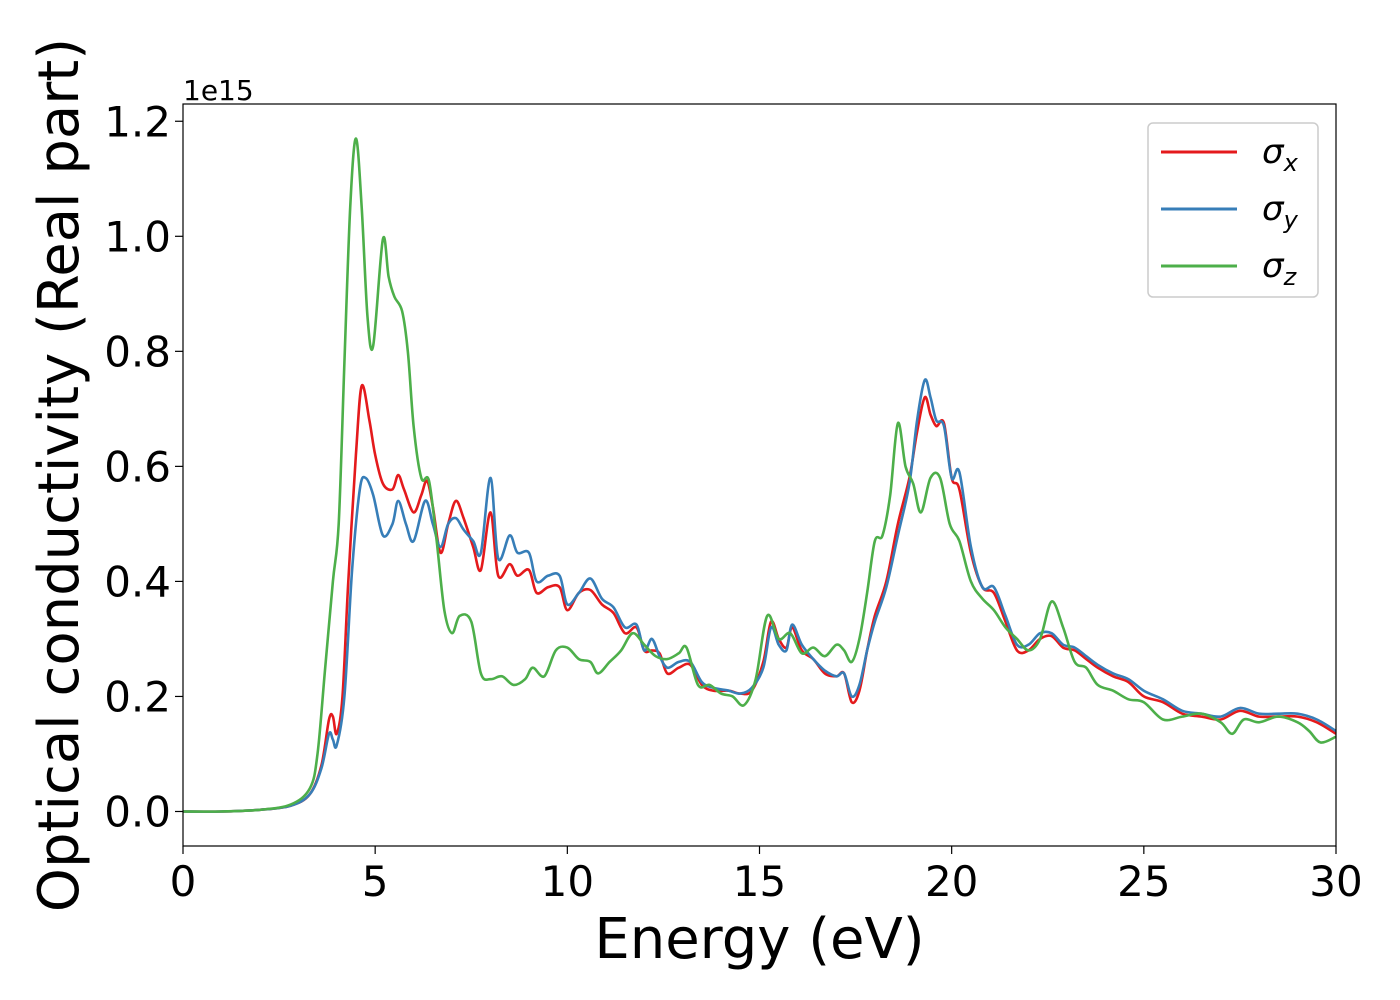  Describe the element at coordinates (183, 881) in the screenshot. I see `x-tick-label: 0` at that location.